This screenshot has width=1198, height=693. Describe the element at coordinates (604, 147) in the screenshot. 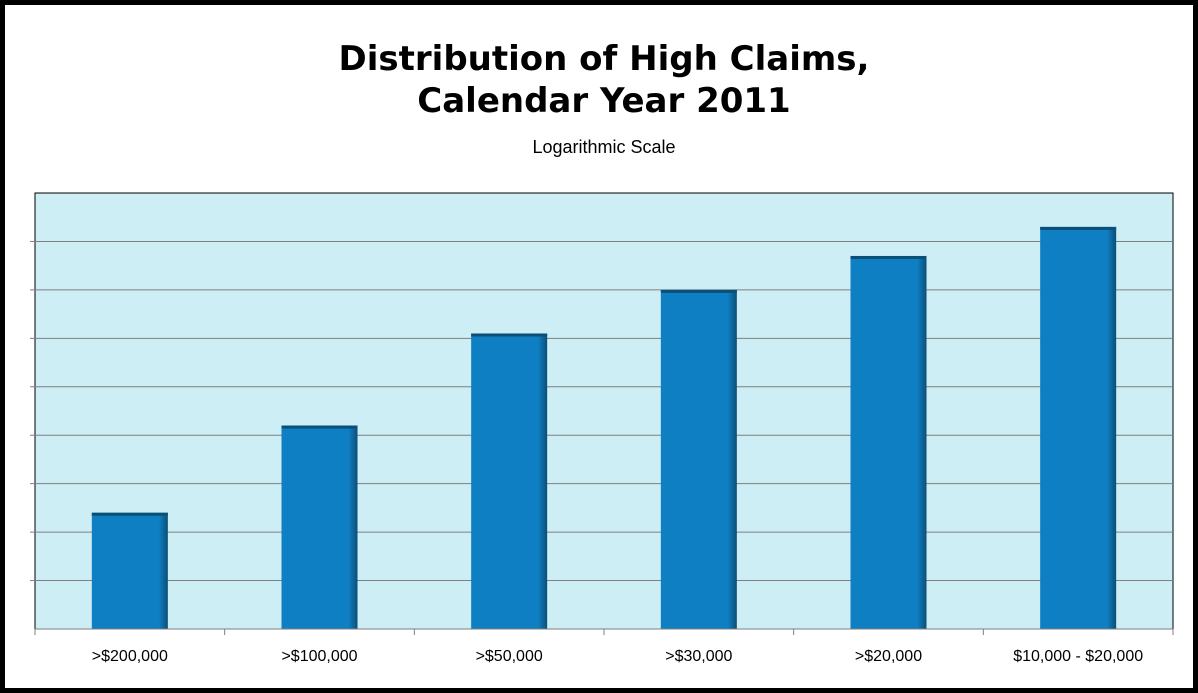

I see `chart-subtitle: Logarithmic Scale` at that location.